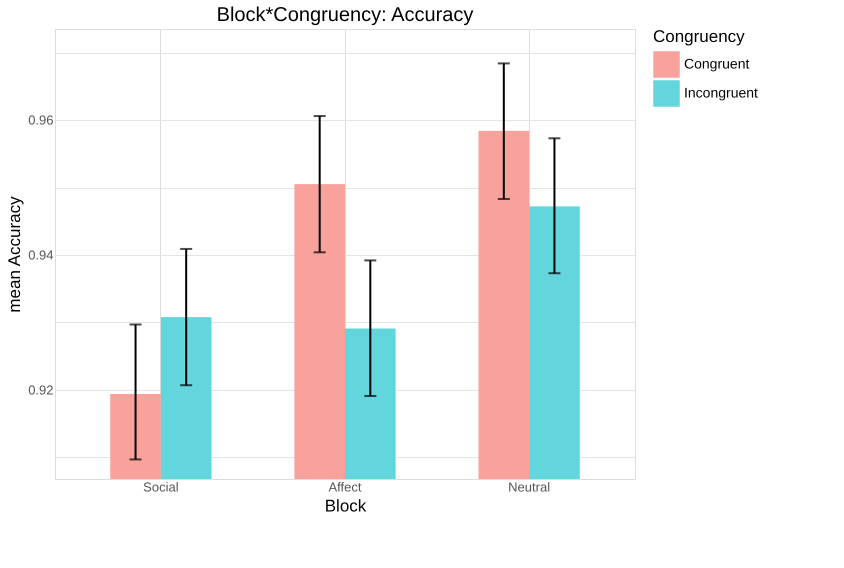 The height and width of the screenshot is (568, 844). Describe the element at coordinates (699, 36) in the screenshot. I see `legend-title: Congruency` at that location.